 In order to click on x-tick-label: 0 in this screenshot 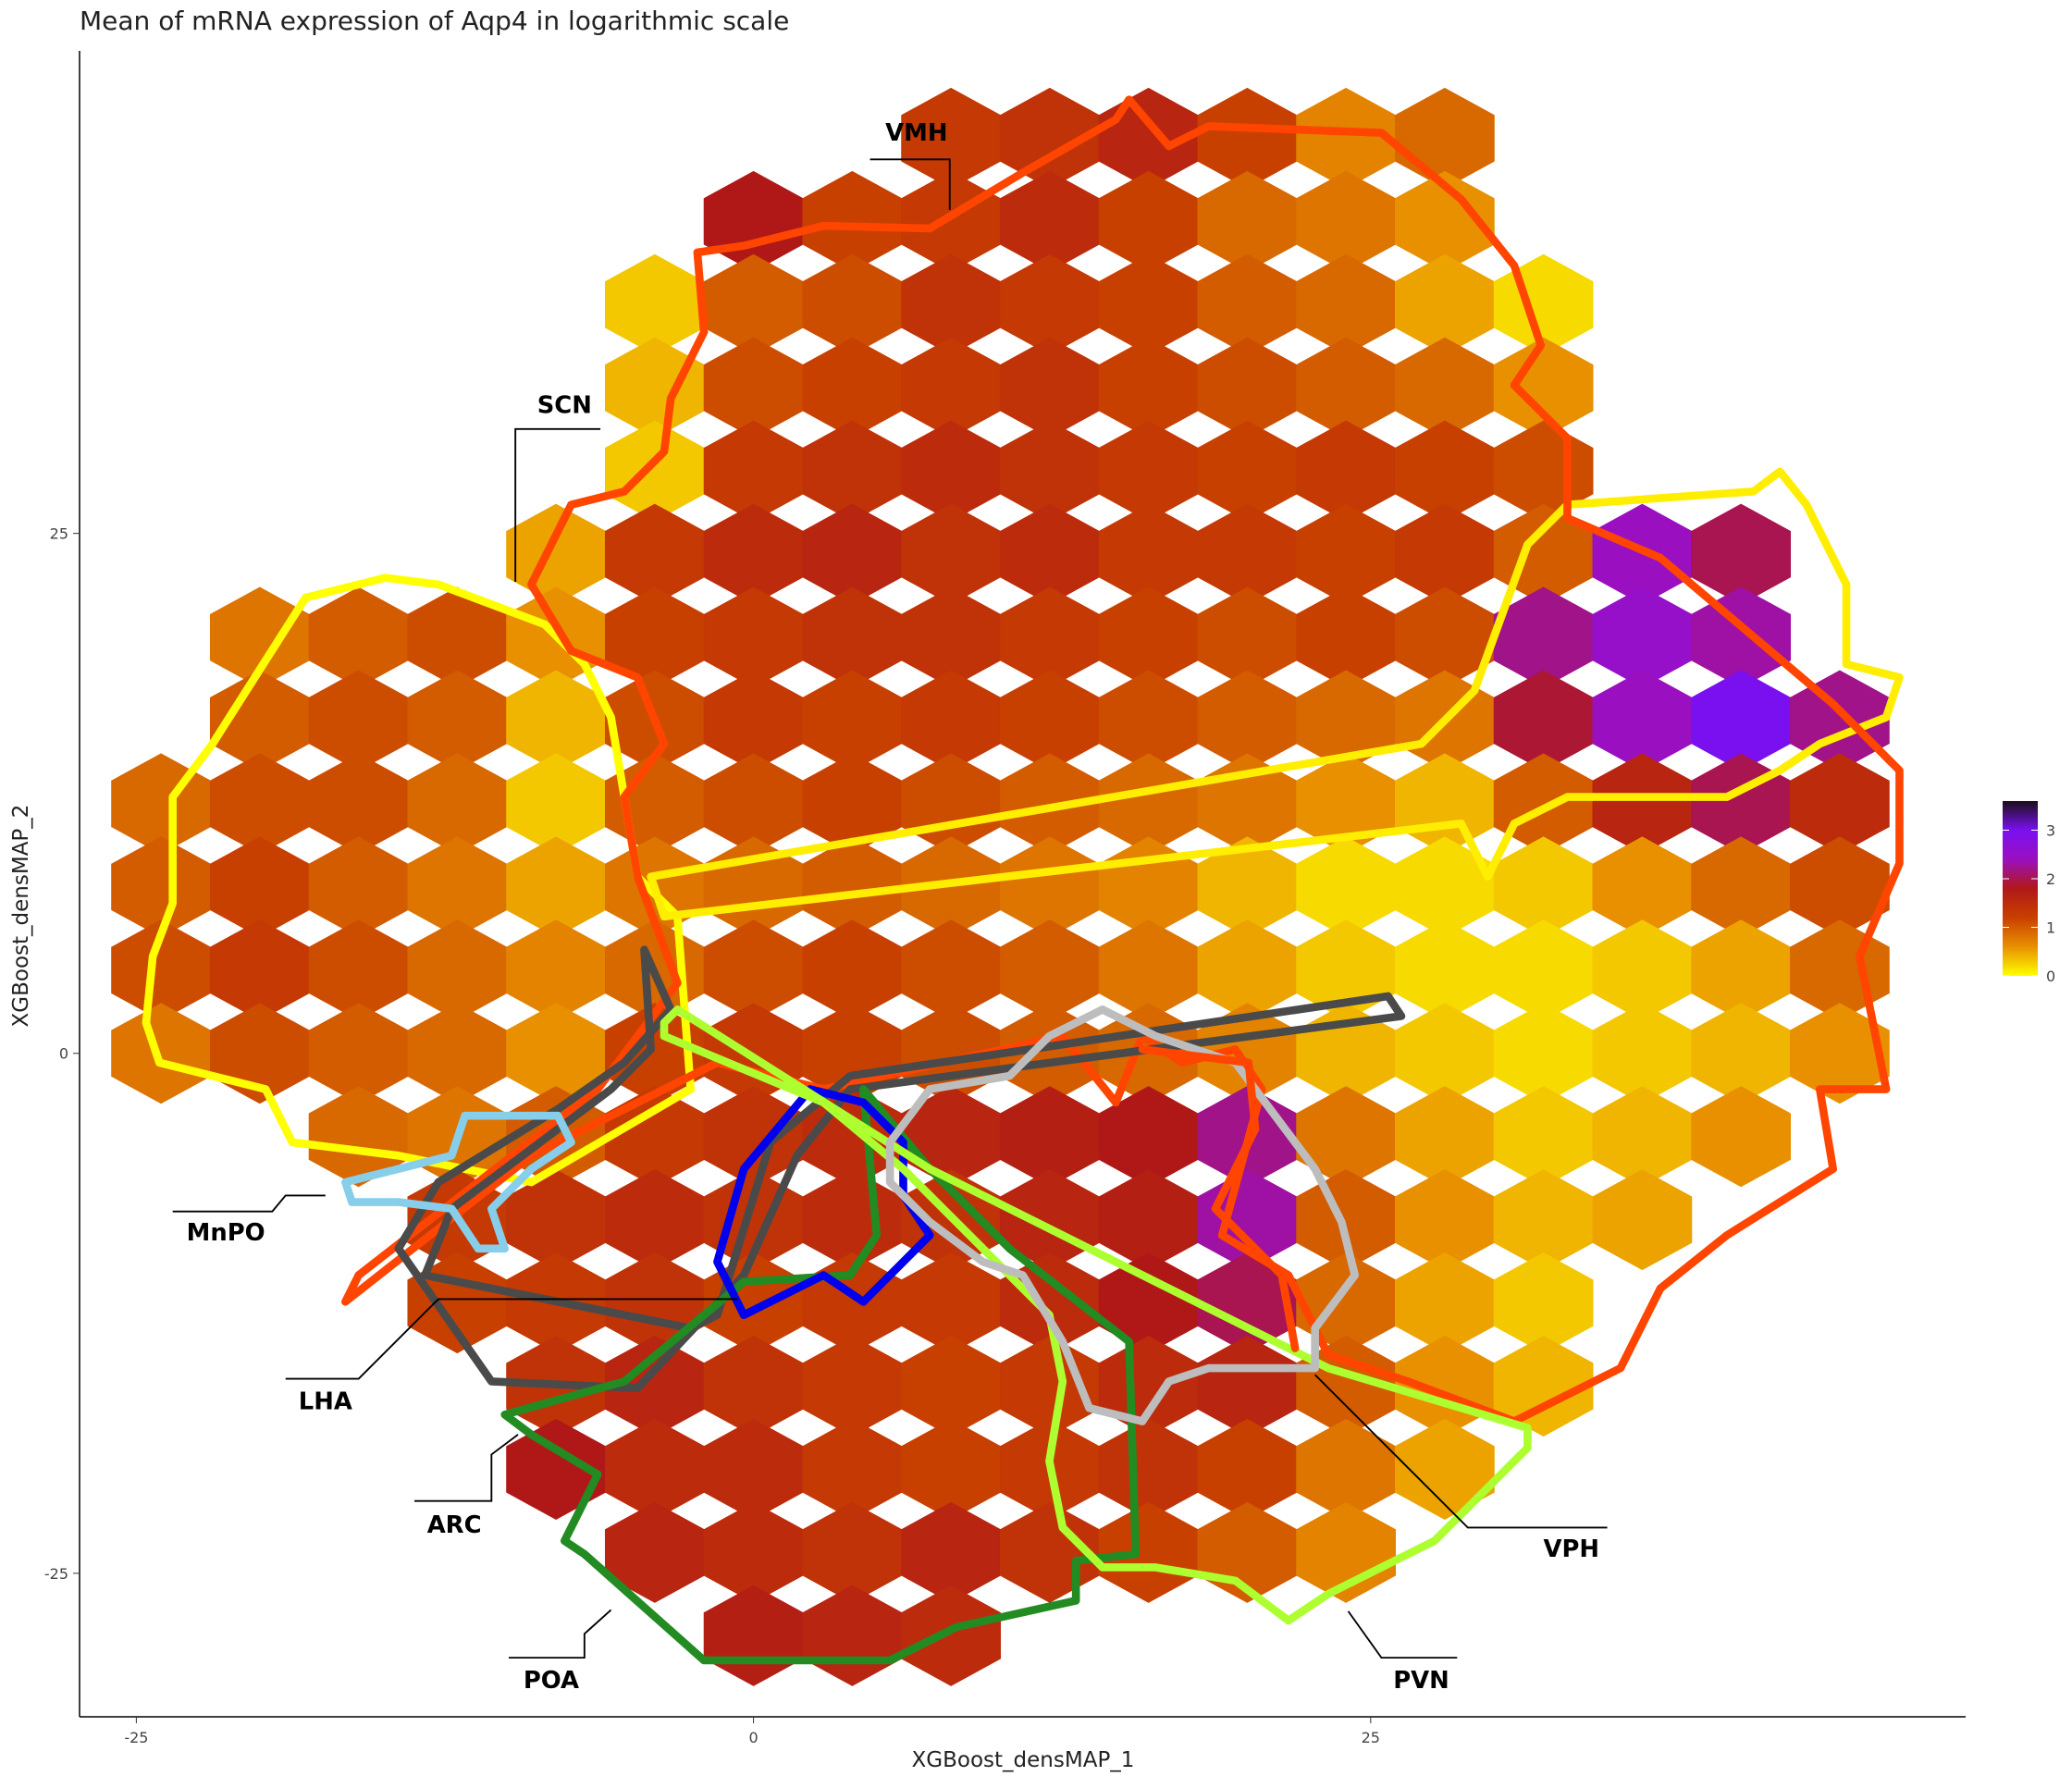, I will do `click(754, 1738)`.